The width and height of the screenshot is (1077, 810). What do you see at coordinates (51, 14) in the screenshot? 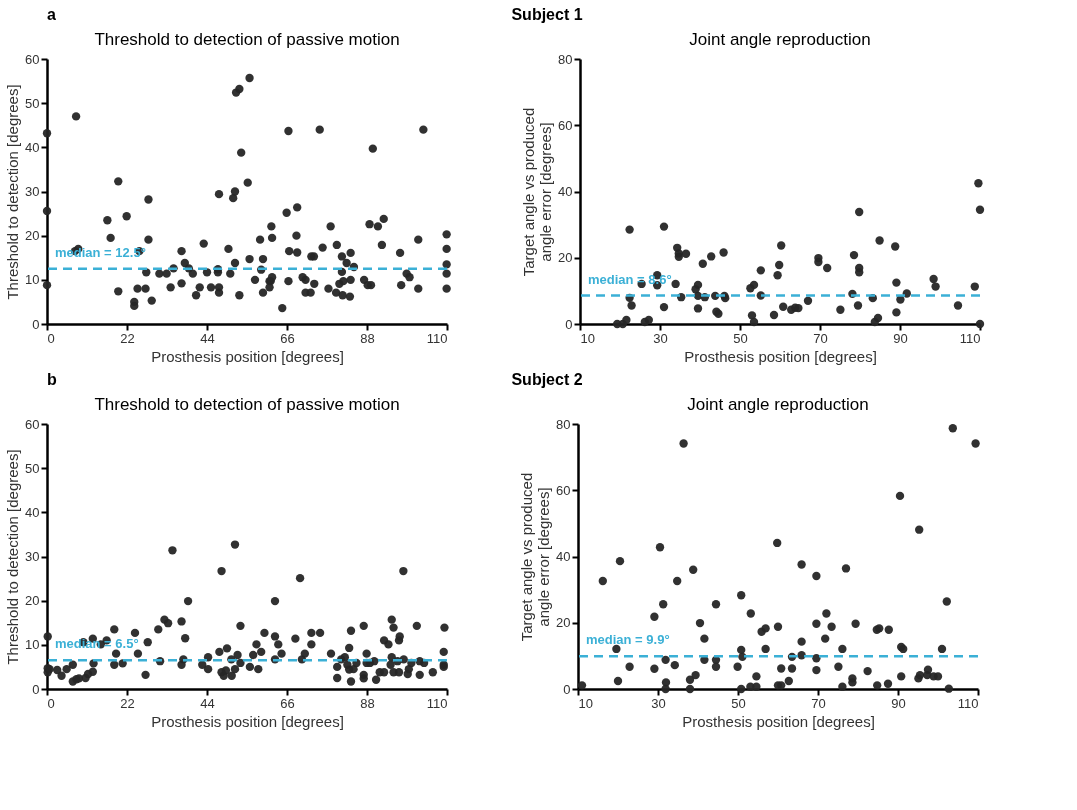
I see `text: a` at bounding box center [51, 14].